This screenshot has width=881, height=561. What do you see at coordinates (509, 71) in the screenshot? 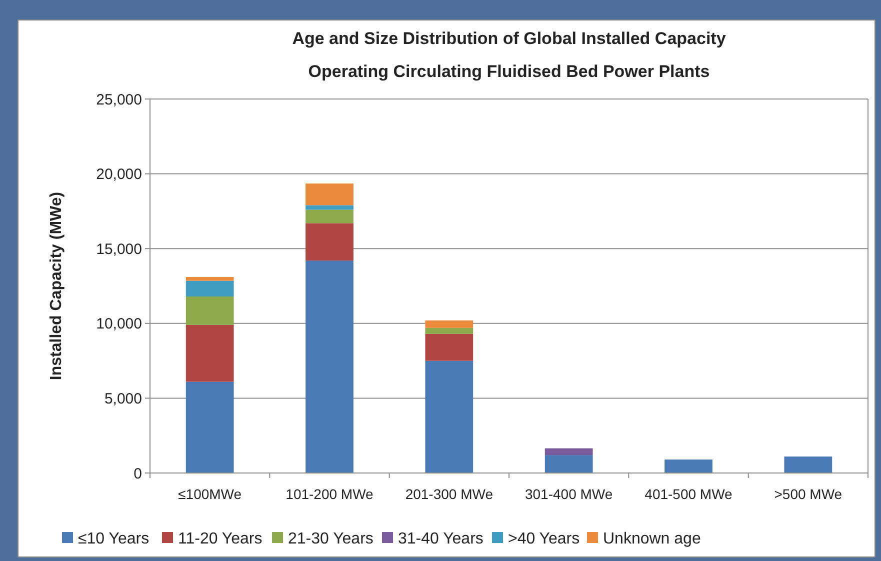
I see `chart-subtitle: Operating Circulating Fluidised Bed Power Plants` at bounding box center [509, 71].